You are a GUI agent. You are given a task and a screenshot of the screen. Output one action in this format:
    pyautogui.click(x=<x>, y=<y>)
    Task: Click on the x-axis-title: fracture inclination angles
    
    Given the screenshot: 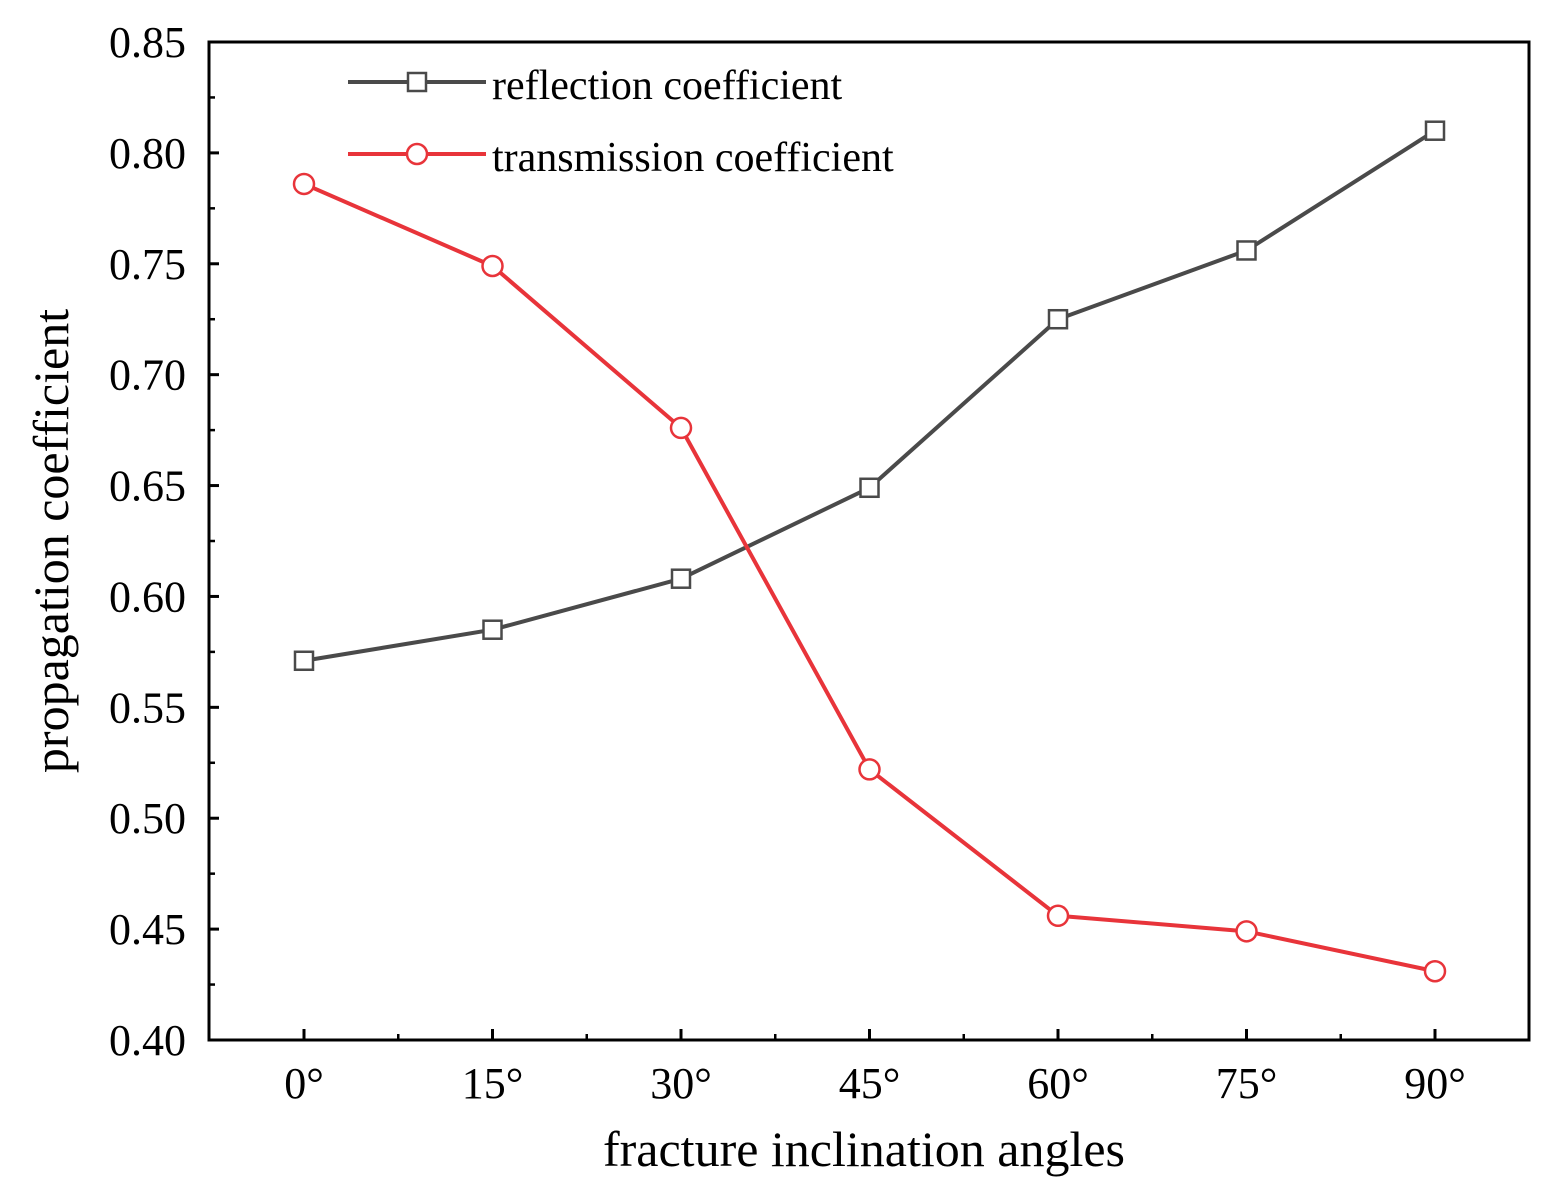 What is the action you would take?
    pyautogui.click(x=864, y=1149)
    